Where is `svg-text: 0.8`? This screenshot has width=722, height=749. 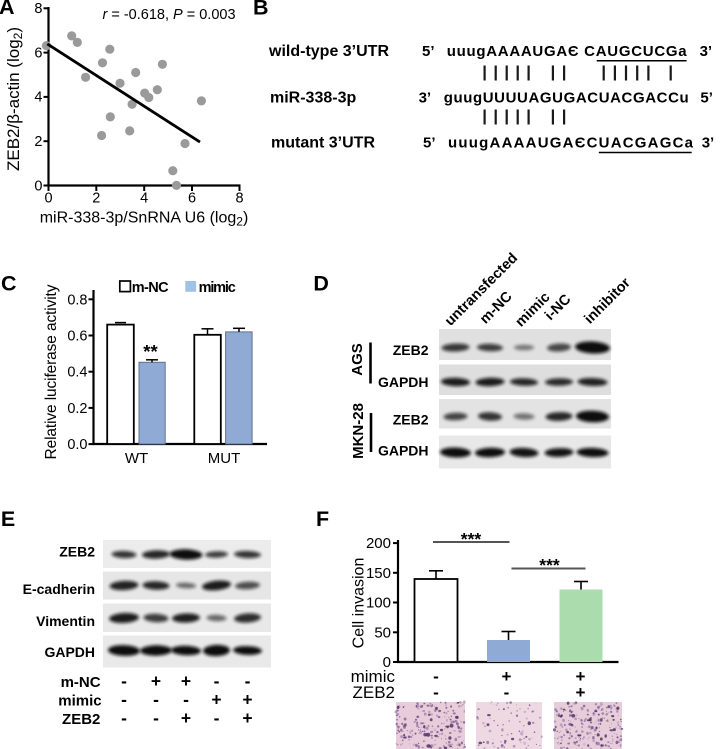 svg-text: 0.8 is located at coordinates (77, 300).